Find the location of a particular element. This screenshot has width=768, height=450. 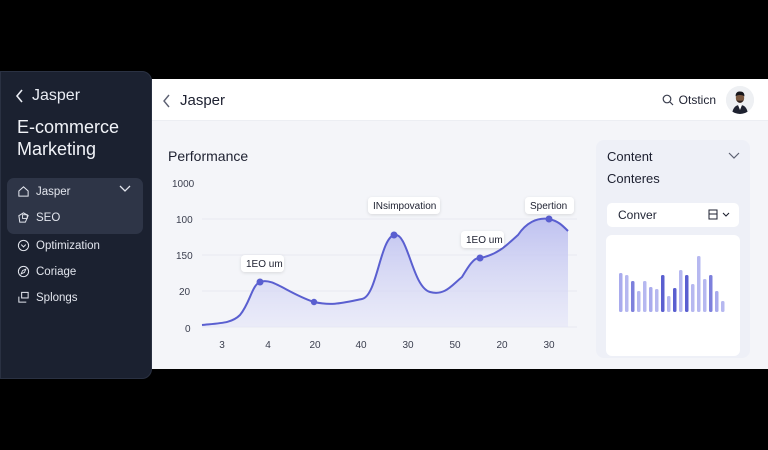

sidebar-item-optimization: Optimization is located at coordinates (58, 245).